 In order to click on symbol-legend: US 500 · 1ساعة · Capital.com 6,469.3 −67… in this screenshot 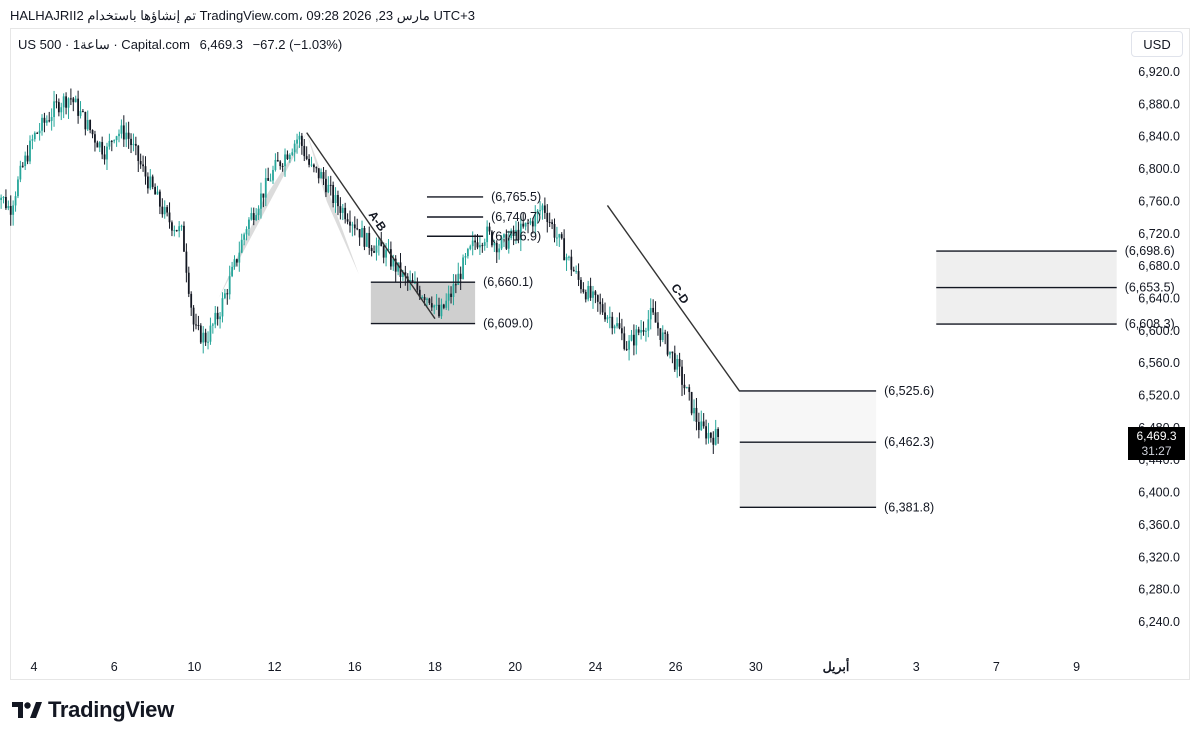, I will do `click(183, 45)`.